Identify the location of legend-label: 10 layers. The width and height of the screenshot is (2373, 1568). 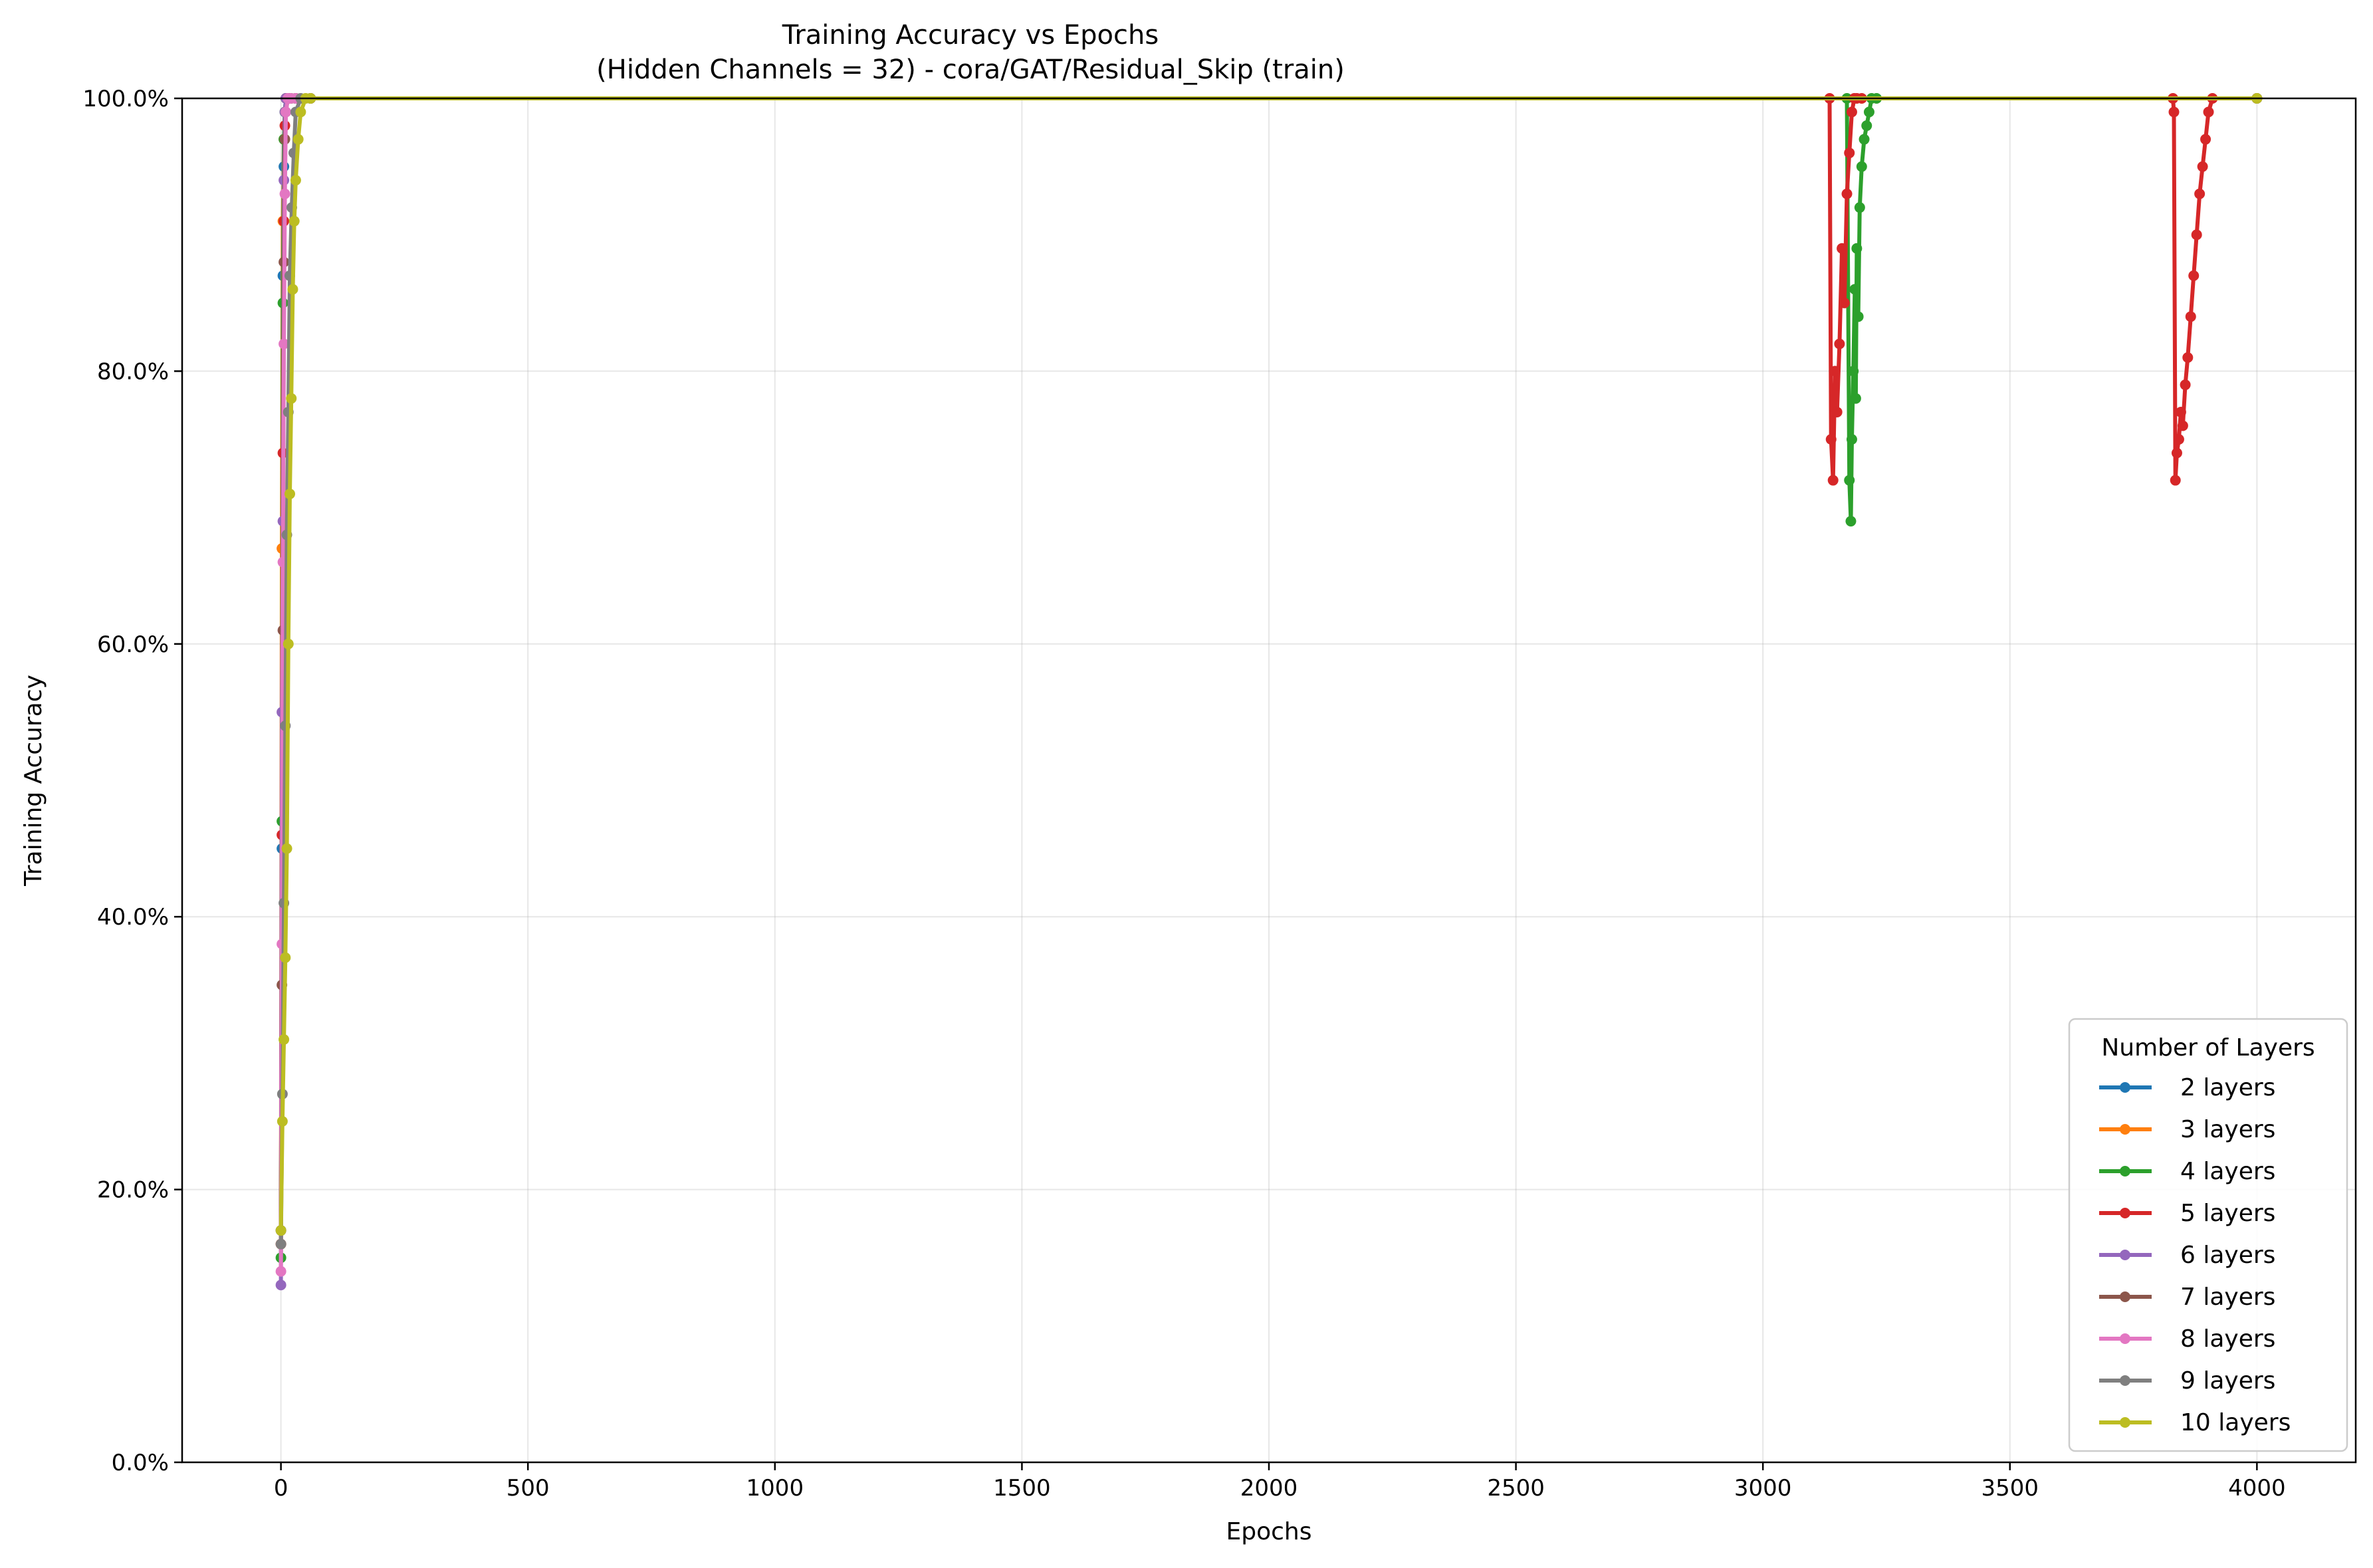
(2235, 1422).